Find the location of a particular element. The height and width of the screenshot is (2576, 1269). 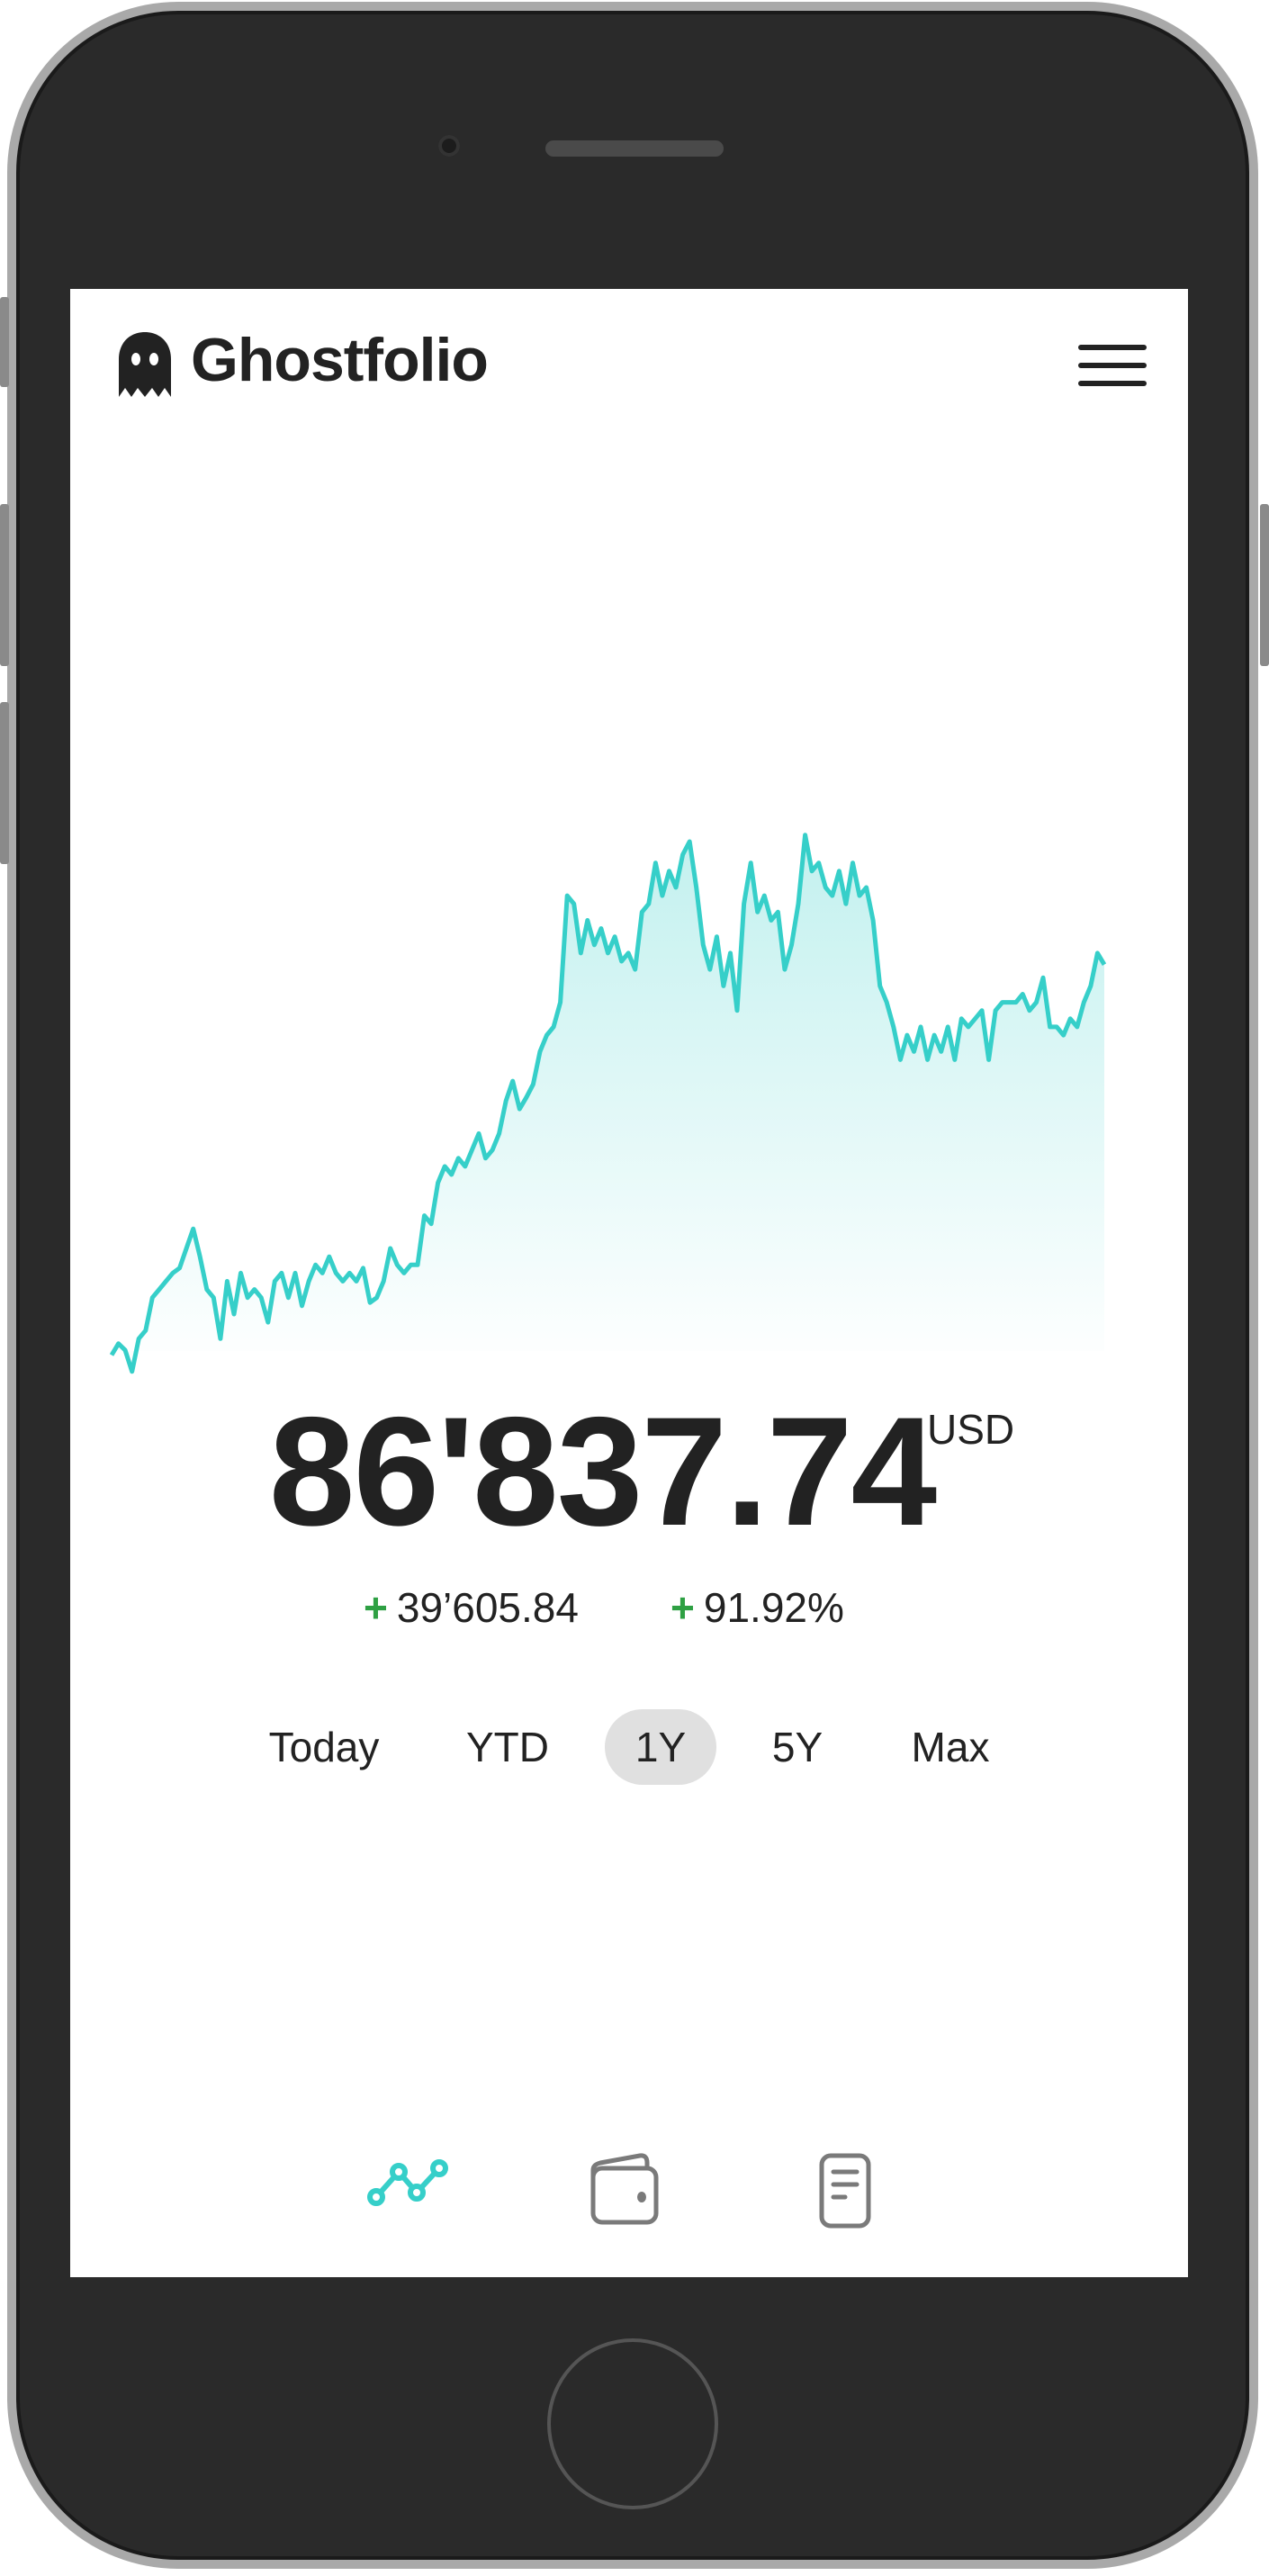

range-tab-5y: 5Y is located at coordinates (798, 1747).